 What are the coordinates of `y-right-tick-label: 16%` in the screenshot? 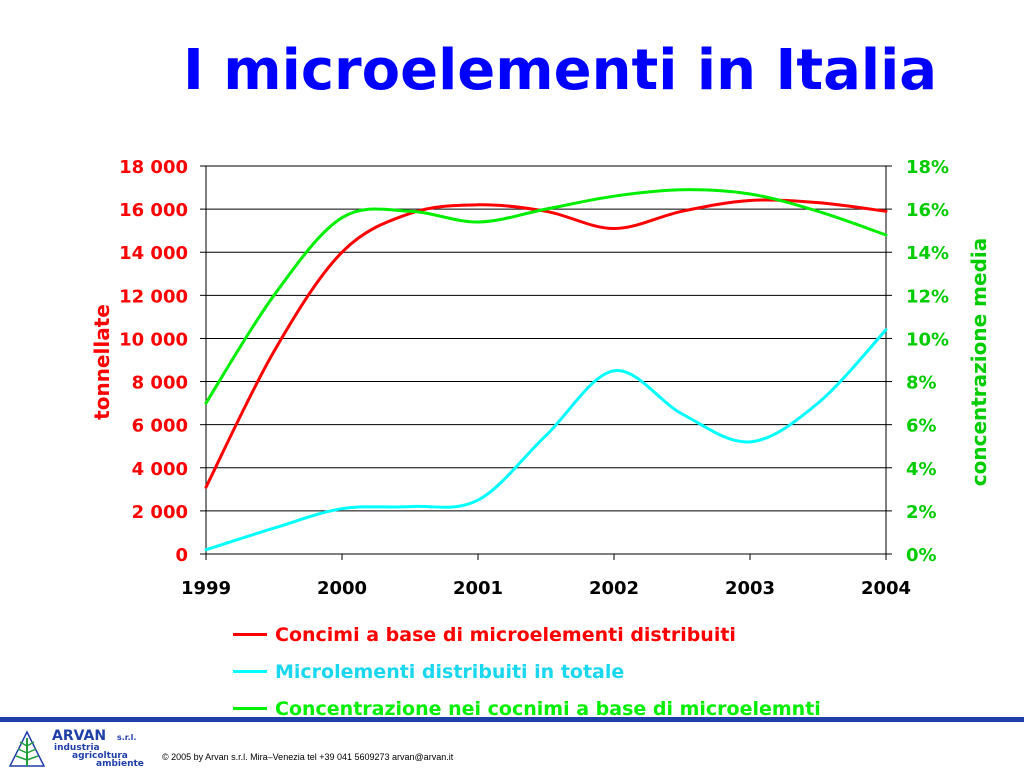 It's located at (927, 210).